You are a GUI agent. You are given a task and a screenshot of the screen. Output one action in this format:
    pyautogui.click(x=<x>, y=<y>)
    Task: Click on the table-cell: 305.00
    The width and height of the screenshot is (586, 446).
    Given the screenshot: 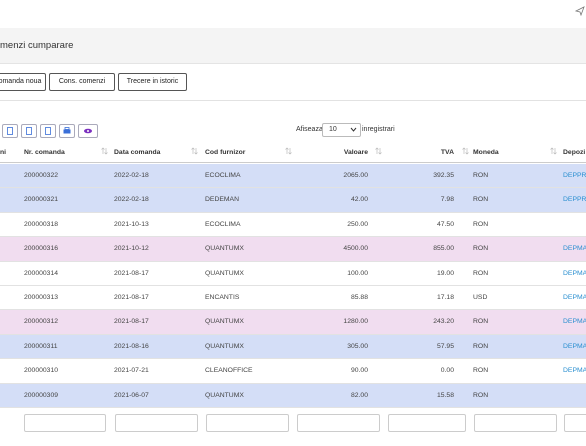 What is the action you would take?
    pyautogui.click(x=357, y=346)
    